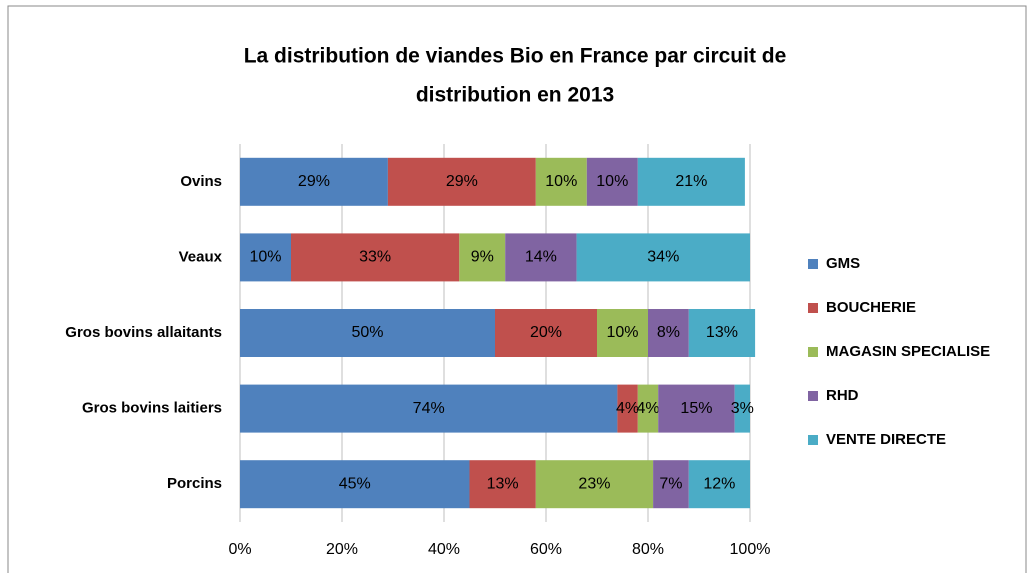 The height and width of the screenshot is (573, 1034). Describe the element at coordinates (750, 549) in the screenshot. I see `x-tick-label: 100%` at that location.